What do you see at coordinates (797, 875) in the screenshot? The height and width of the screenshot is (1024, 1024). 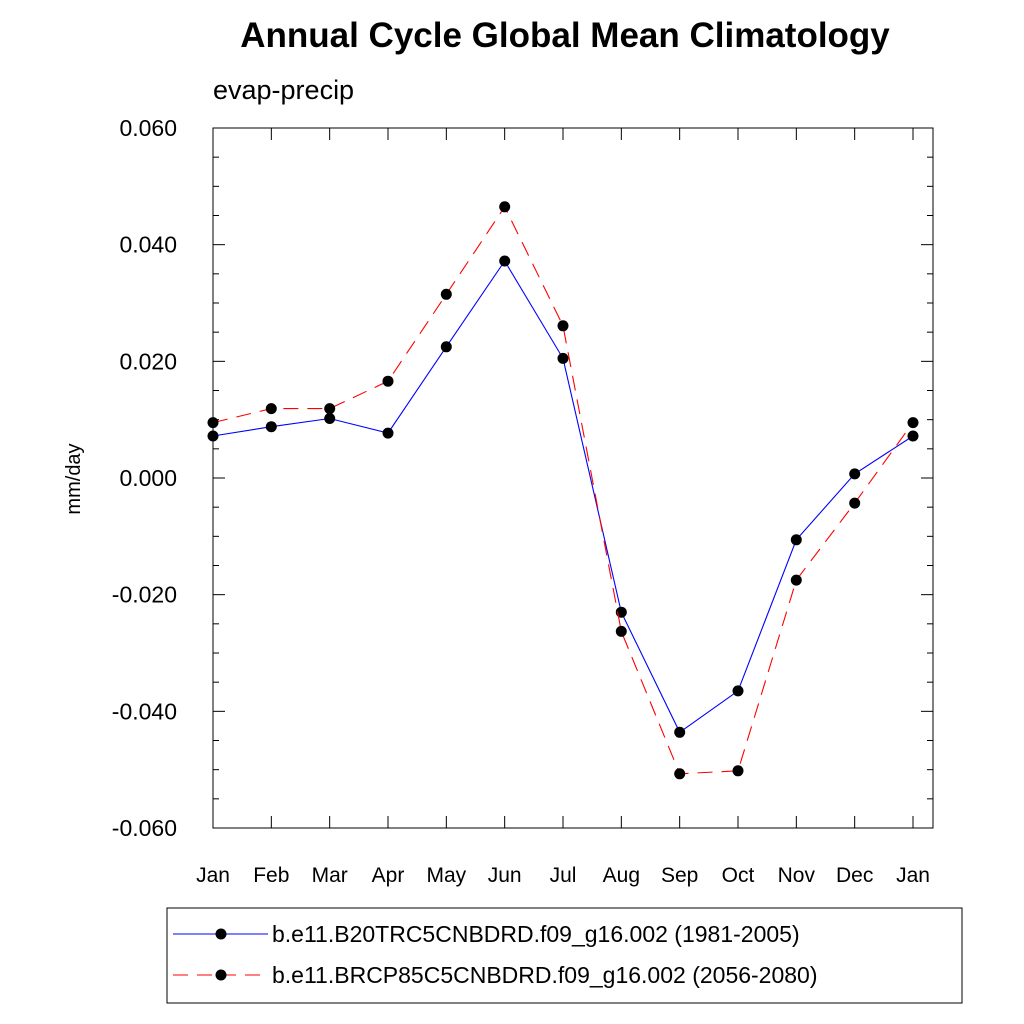 I see `xtick-label: Nov` at bounding box center [797, 875].